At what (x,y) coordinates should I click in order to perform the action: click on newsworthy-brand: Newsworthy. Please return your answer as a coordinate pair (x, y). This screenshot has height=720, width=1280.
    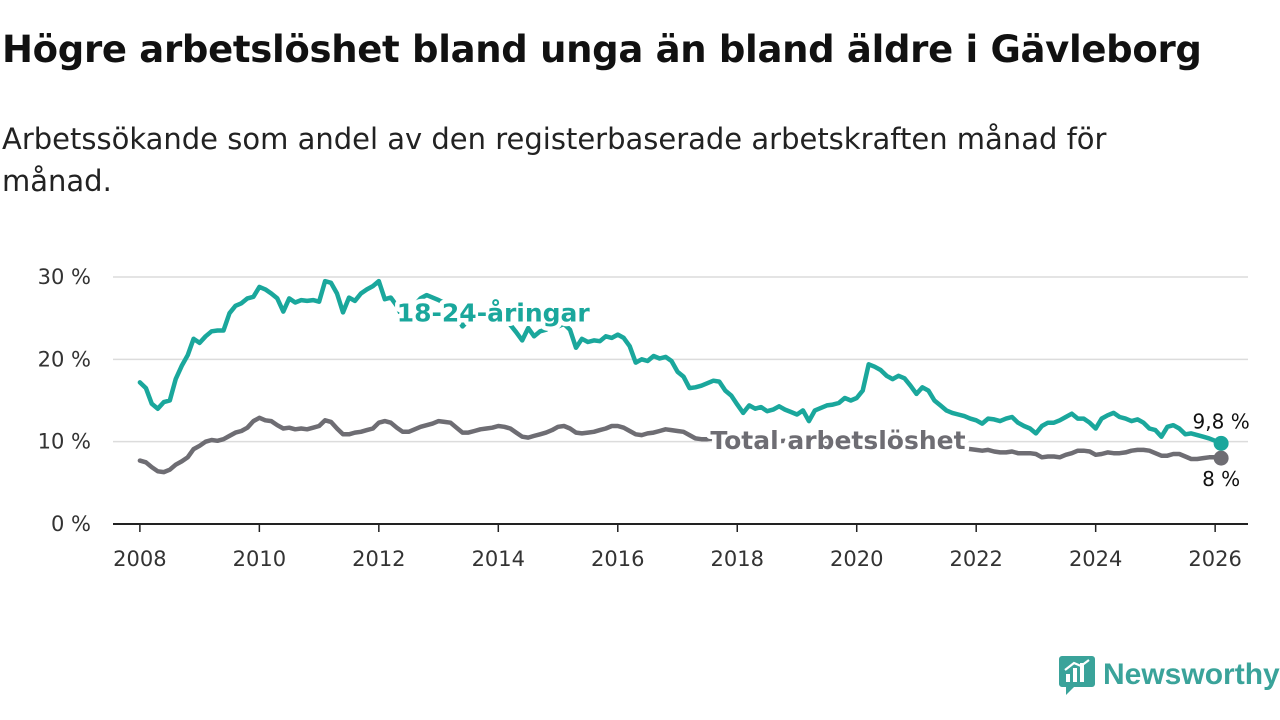
    Looking at the image, I should click on (1169, 675).